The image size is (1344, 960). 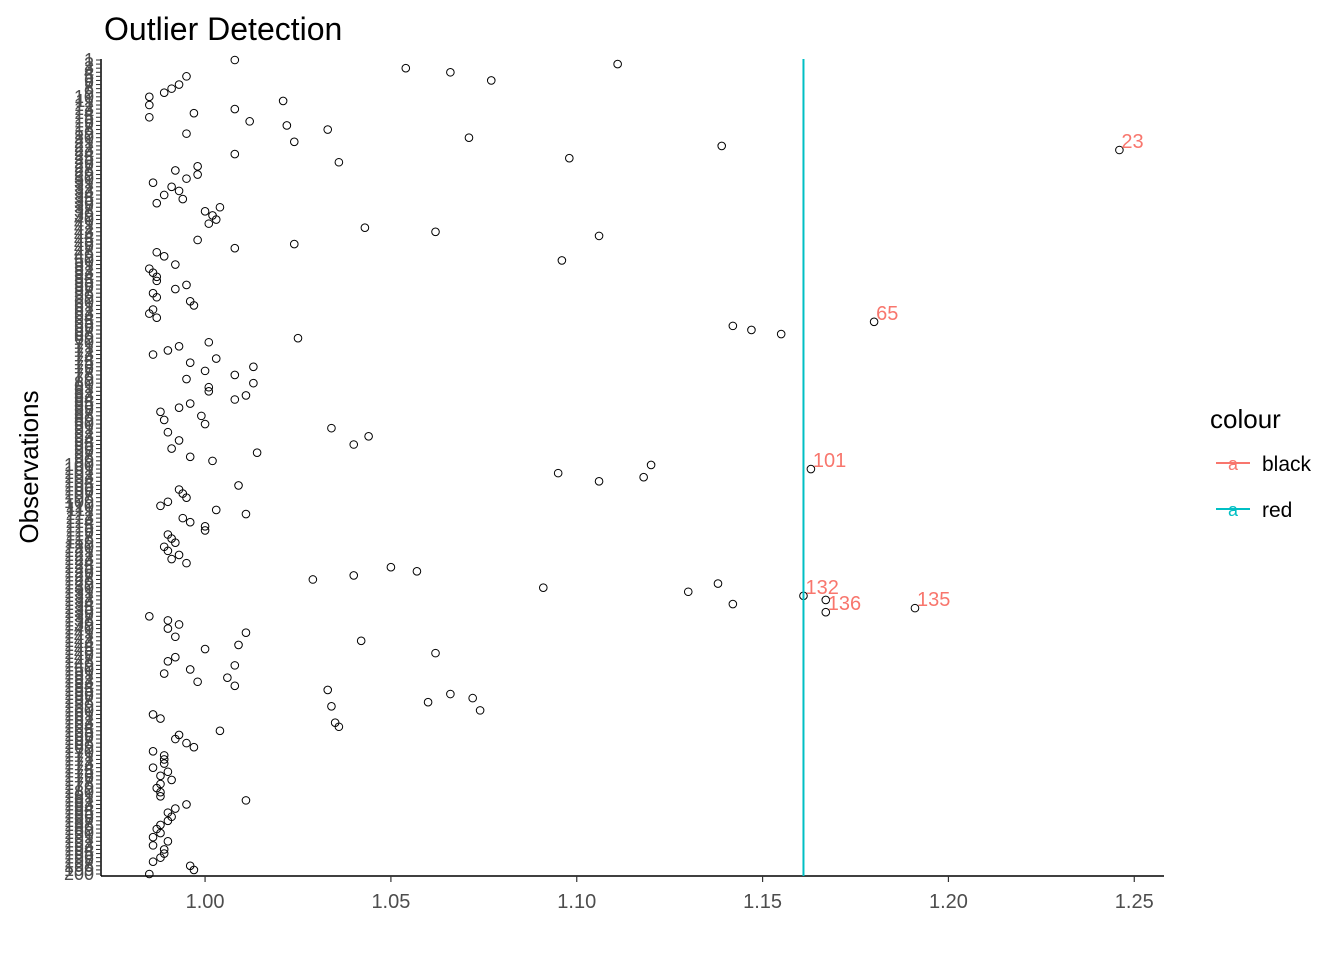 I want to click on y-tick-label: 176, so click(x=79, y=776).